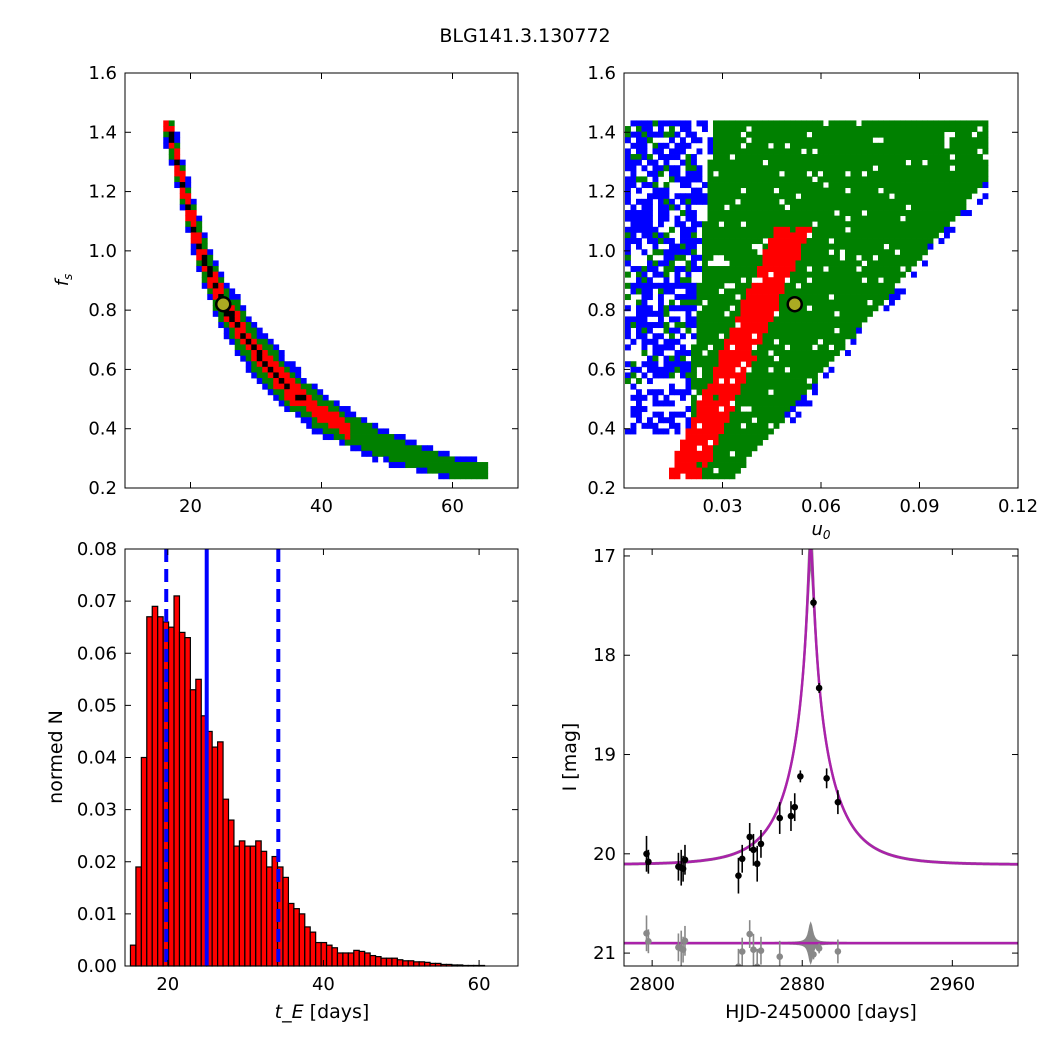  Describe the element at coordinates (601, 429) in the screenshot. I see `p2-ytick-label: 0.4` at that location.